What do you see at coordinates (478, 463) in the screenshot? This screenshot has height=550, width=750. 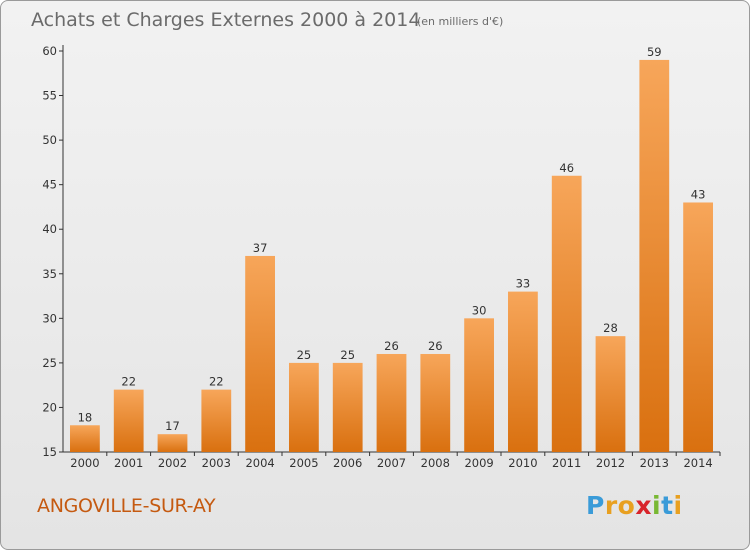 I see `x-tick-label: 2009` at bounding box center [478, 463].